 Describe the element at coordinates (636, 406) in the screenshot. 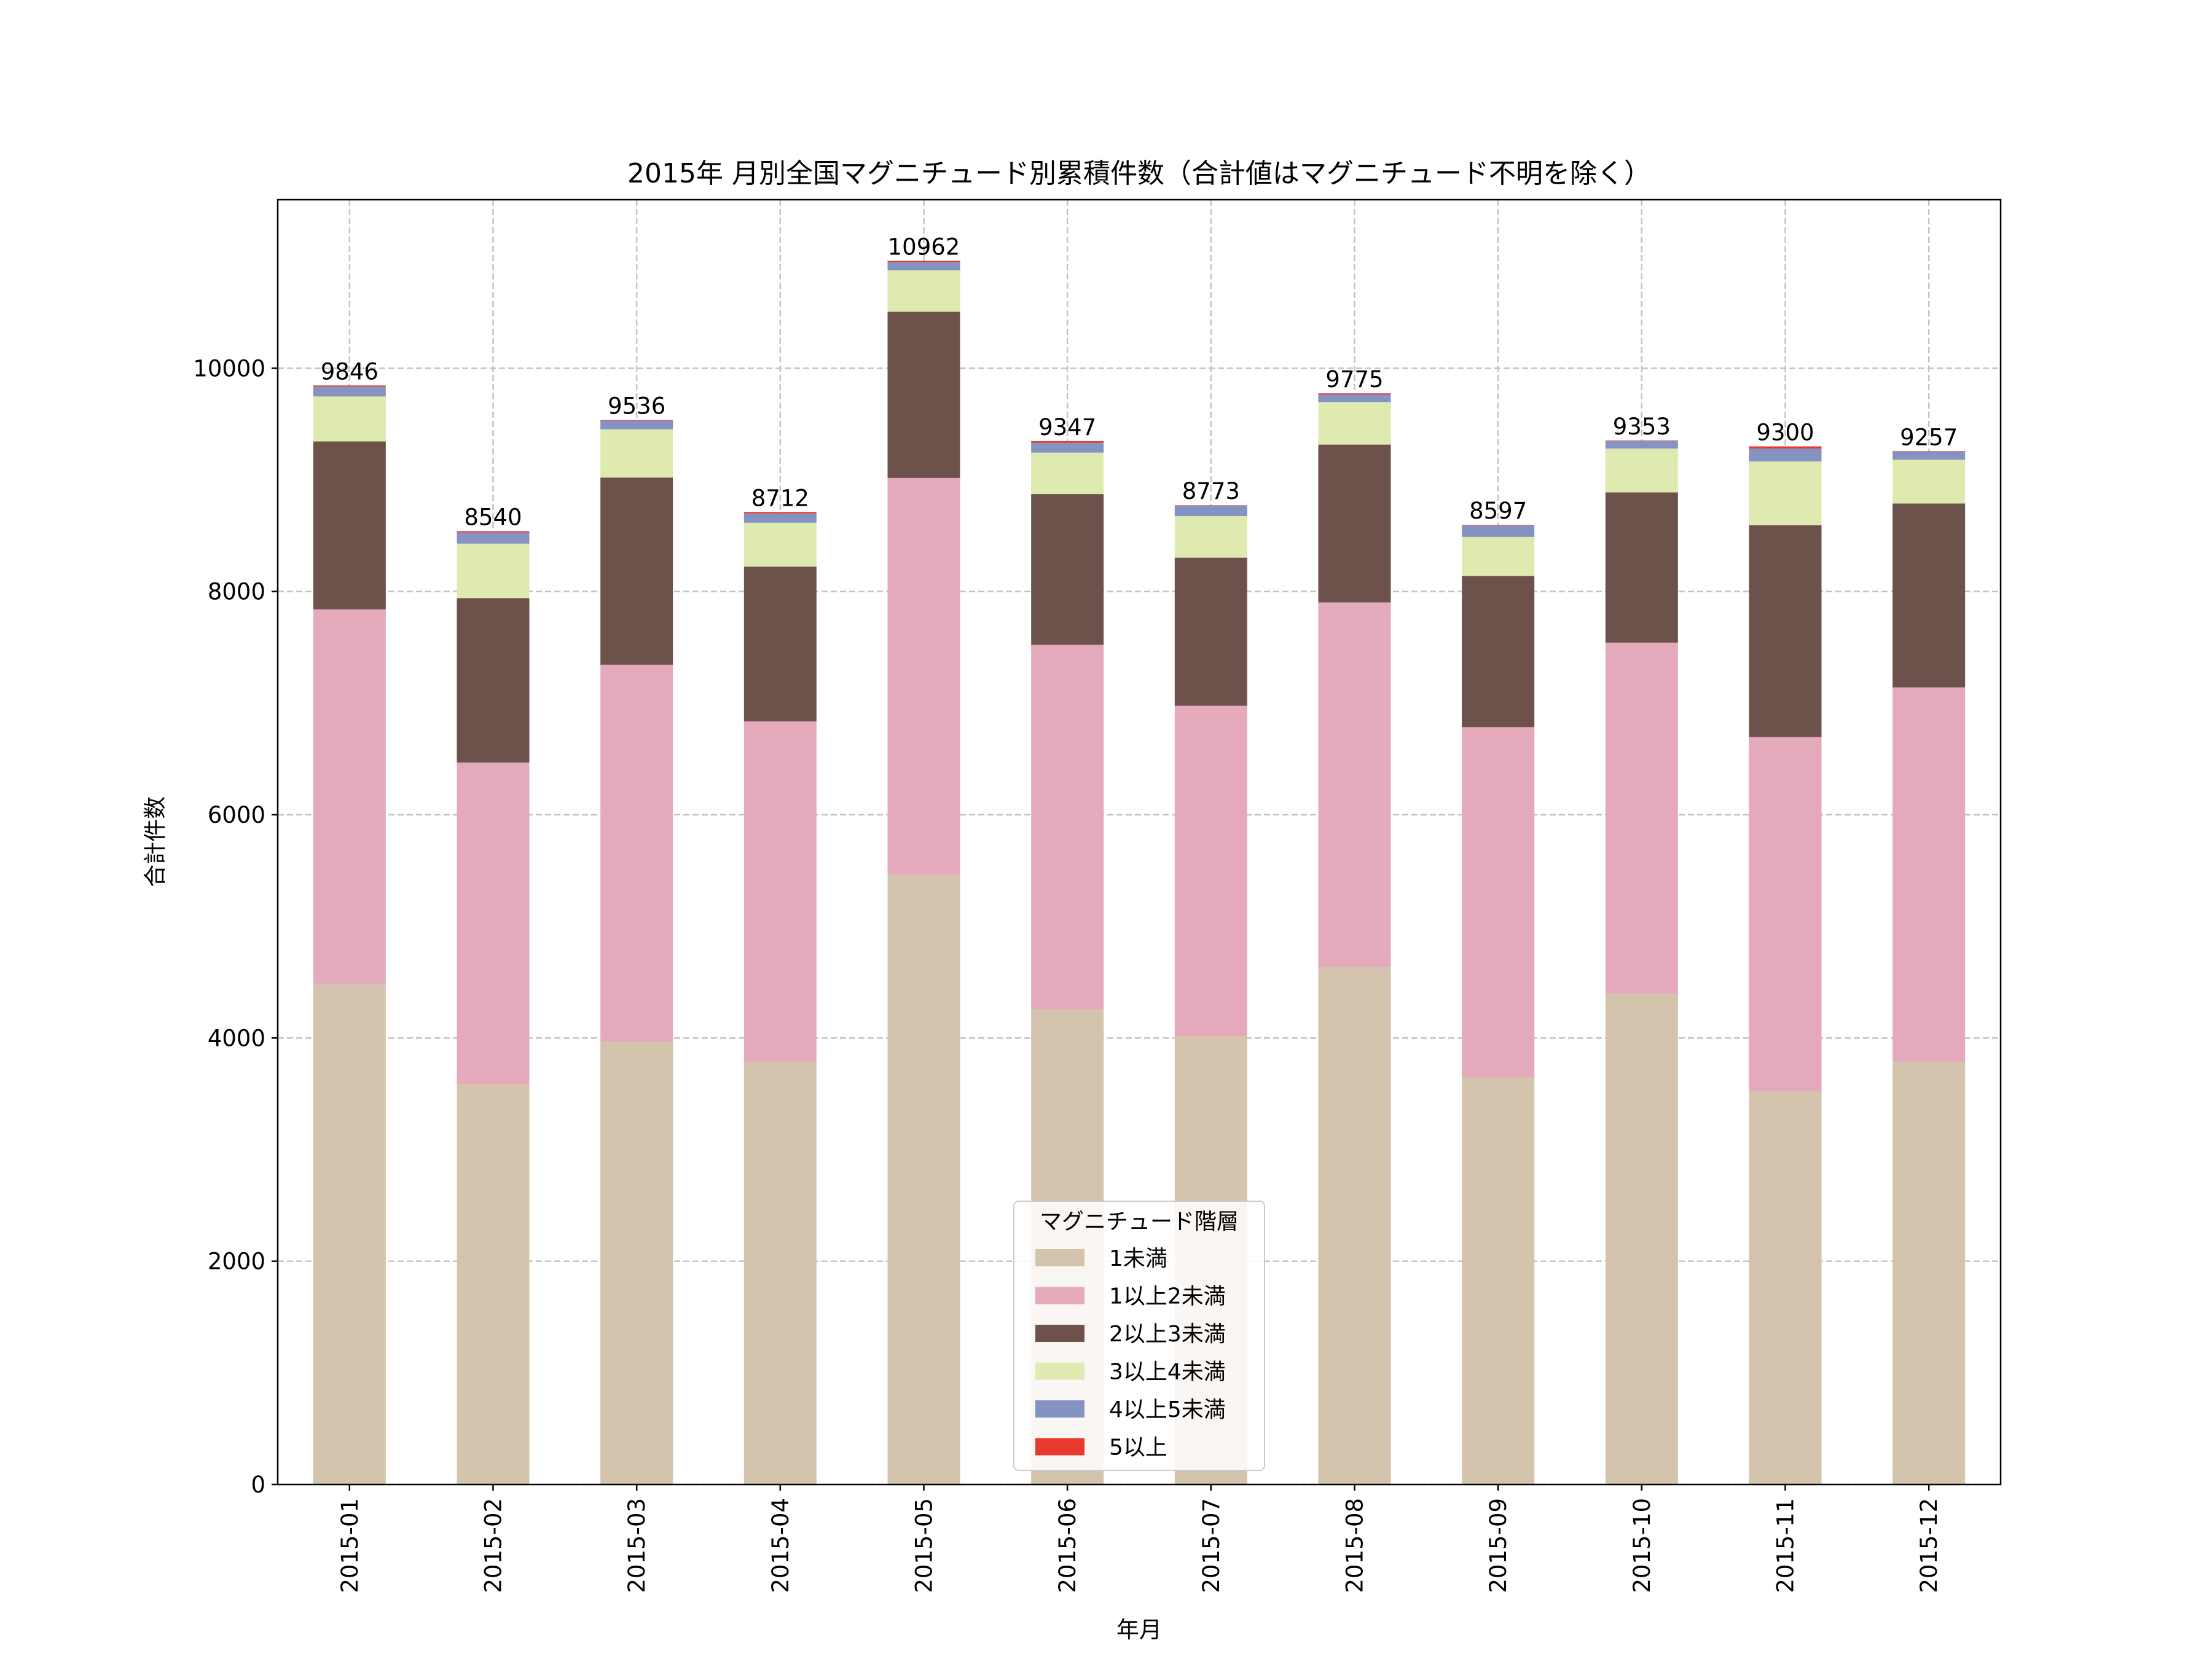

I see `total-label: 9536` at that location.